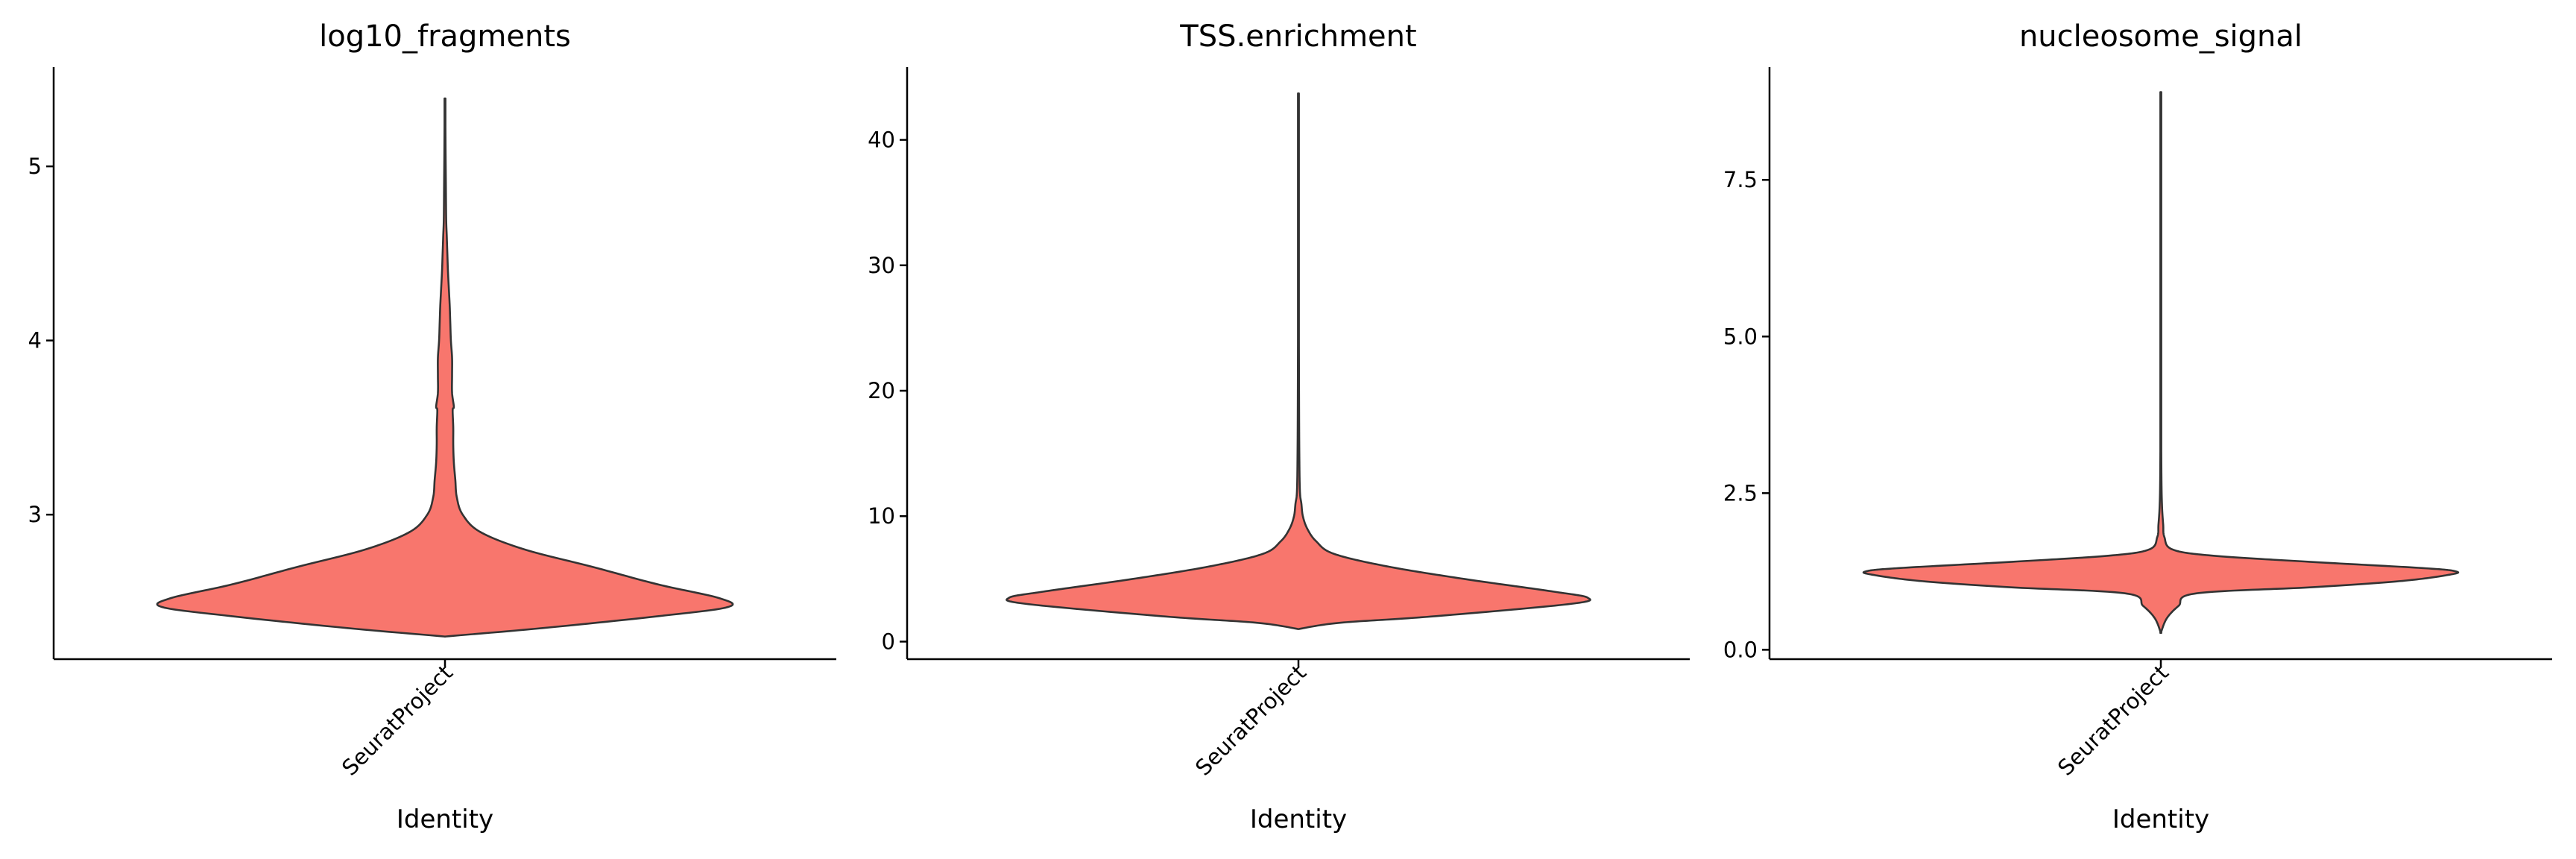 The image size is (2576, 859). I want to click on y-tick-label: 4, so click(35, 340).